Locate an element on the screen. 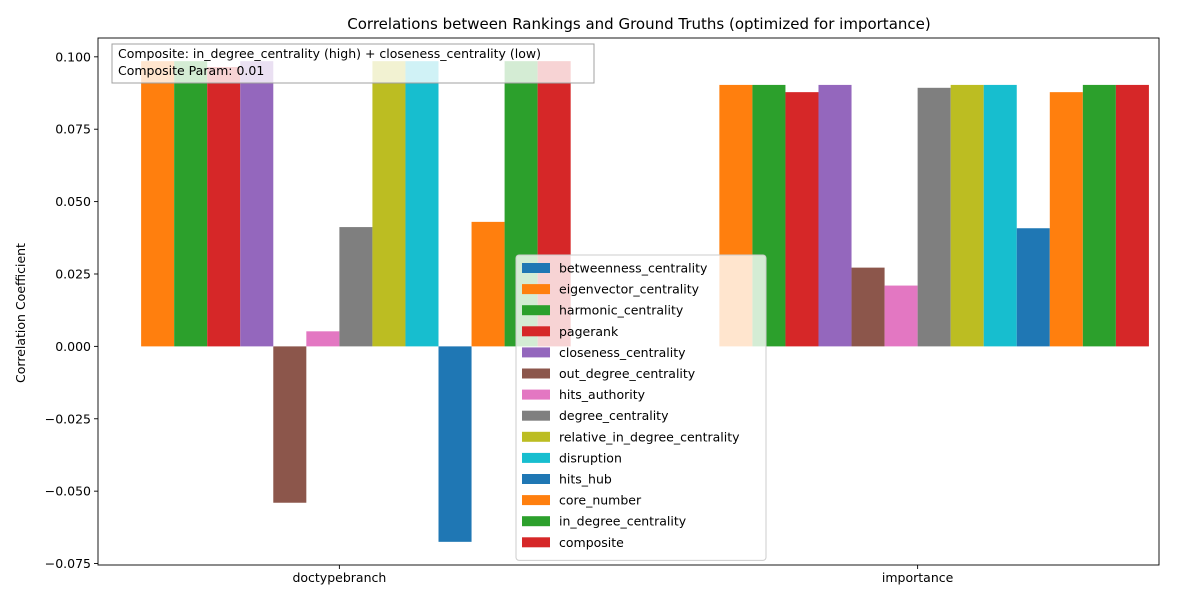 This screenshot has width=1200, height=600. bar-out_degree_centrality-importance is located at coordinates (868, 307).